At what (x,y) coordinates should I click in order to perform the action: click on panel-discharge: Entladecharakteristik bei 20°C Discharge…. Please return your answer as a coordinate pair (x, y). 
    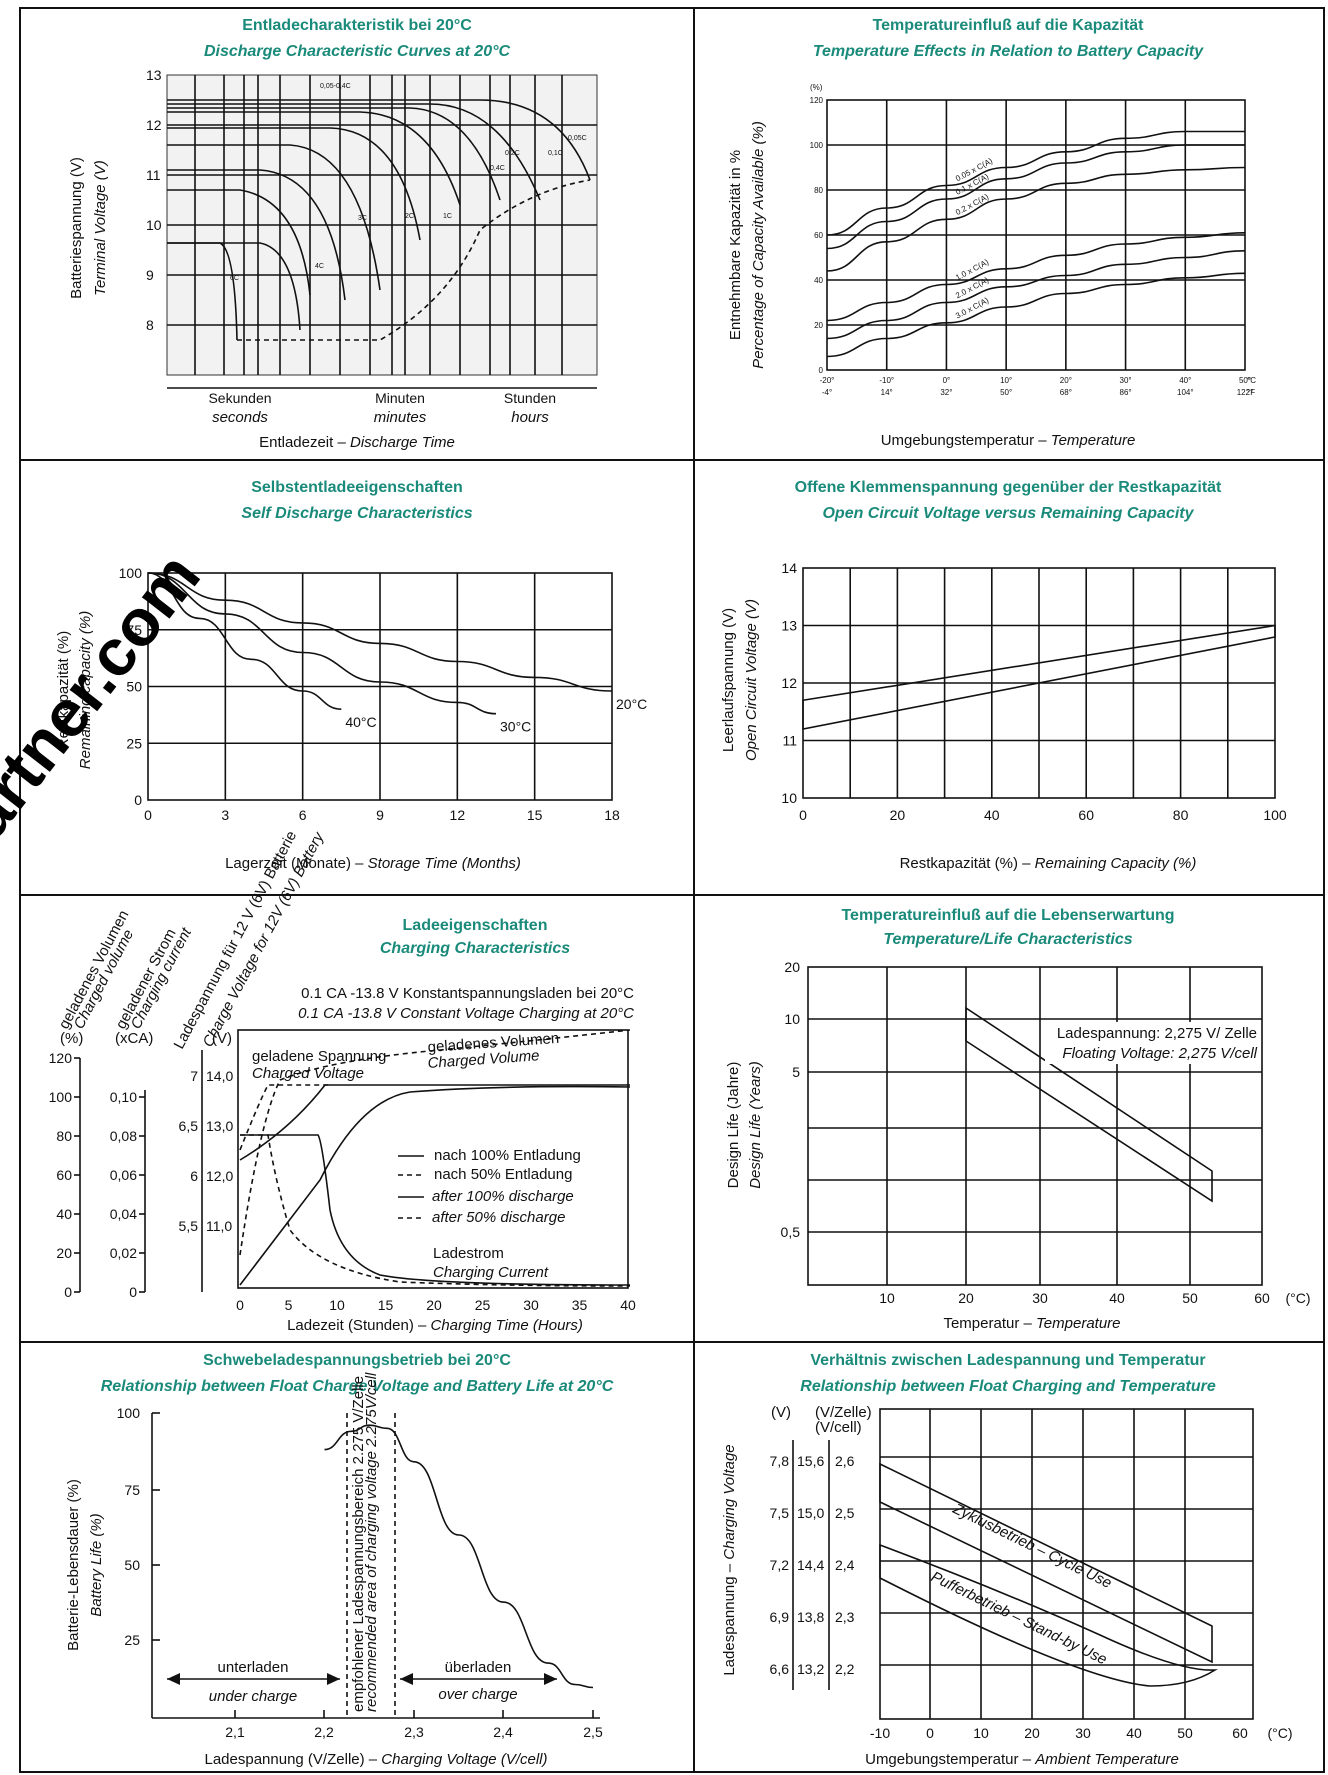
    Looking at the image, I should click on (333, 234).